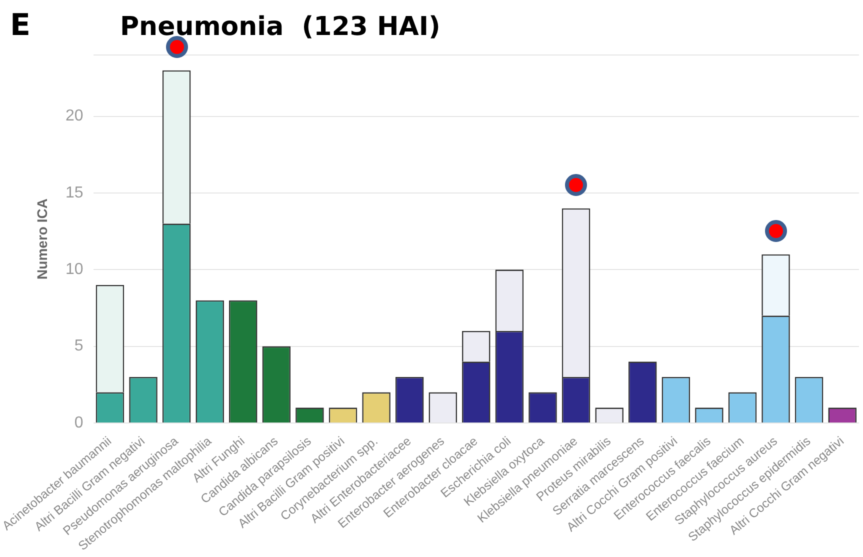  I want to click on chart-title: Pneumonia (123 HAI), so click(280, 27).